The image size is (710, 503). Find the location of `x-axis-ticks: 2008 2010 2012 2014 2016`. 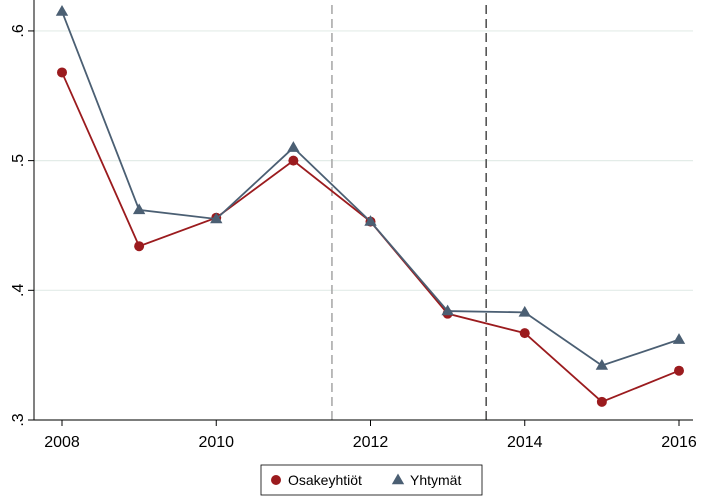

x-axis-ticks: 2008 2010 2012 2014 2016 is located at coordinates (370, 435).